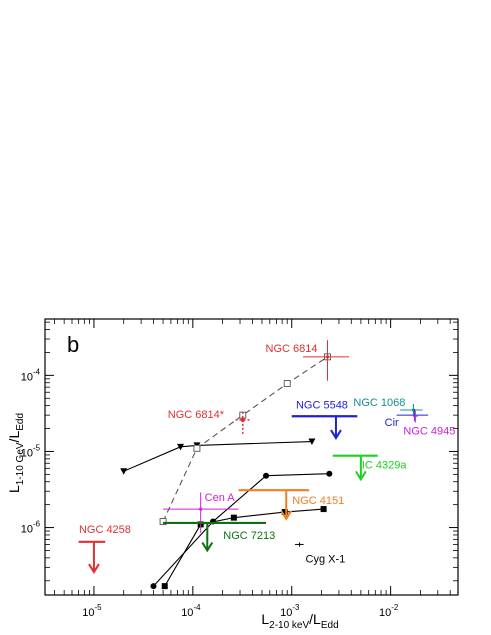 This screenshot has width=491, height=635. I want to click on source-cyg-x-1: Cyg X-1, so click(320, 553).